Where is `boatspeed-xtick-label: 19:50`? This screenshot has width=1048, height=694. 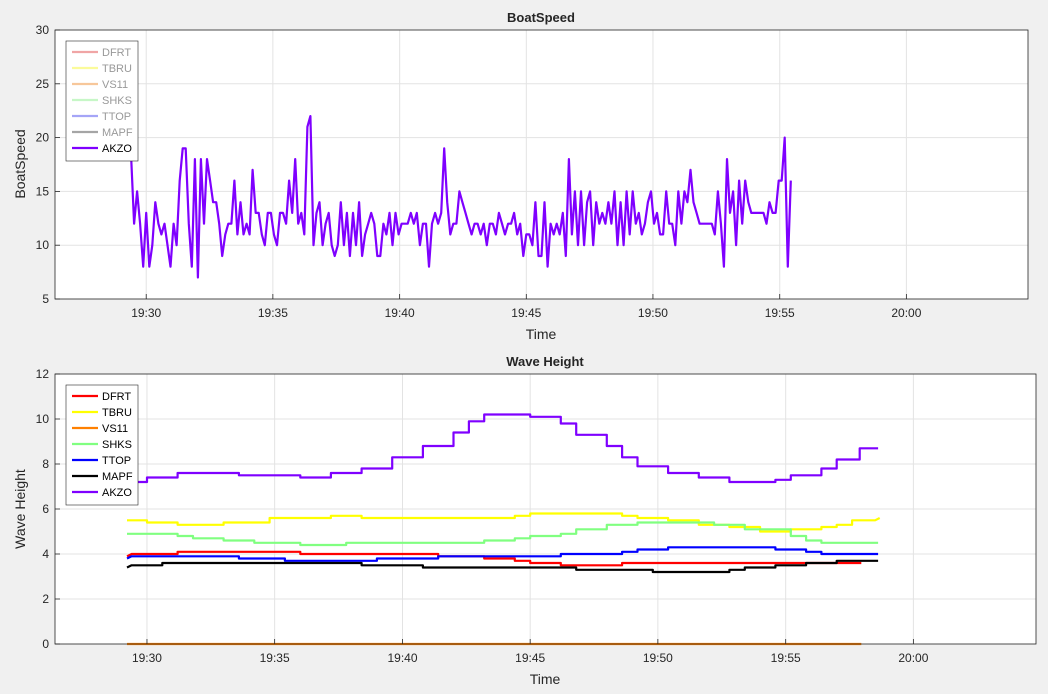 boatspeed-xtick-label: 19:50 is located at coordinates (653, 313).